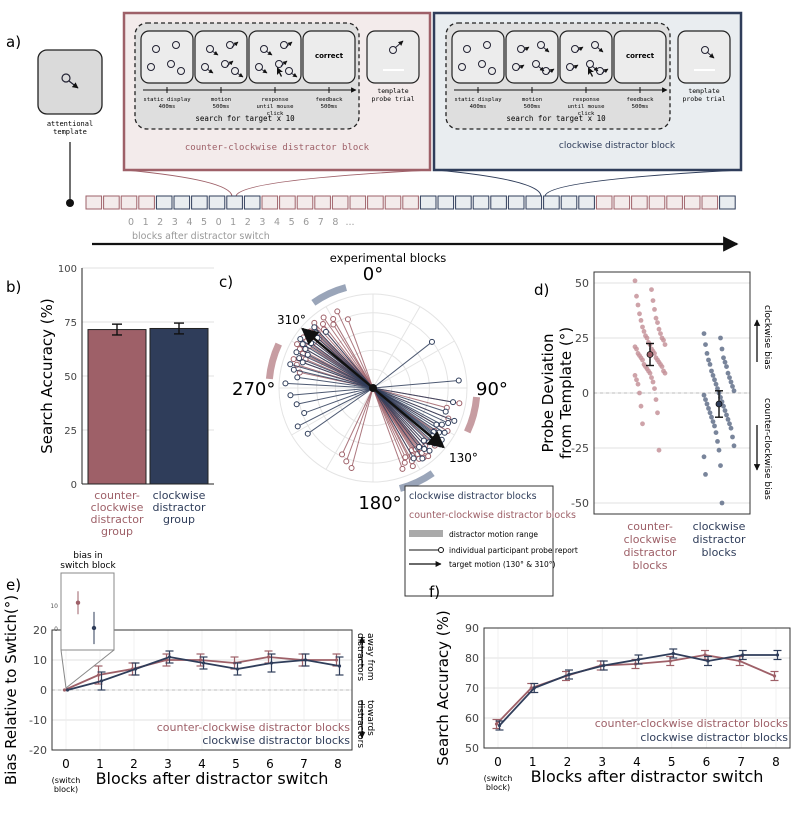 This screenshot has height=821, width=800. What do you see at coordinates (306, 222) in the screenshot?
I see `block-number: 6` at bounding box center [306, 222].